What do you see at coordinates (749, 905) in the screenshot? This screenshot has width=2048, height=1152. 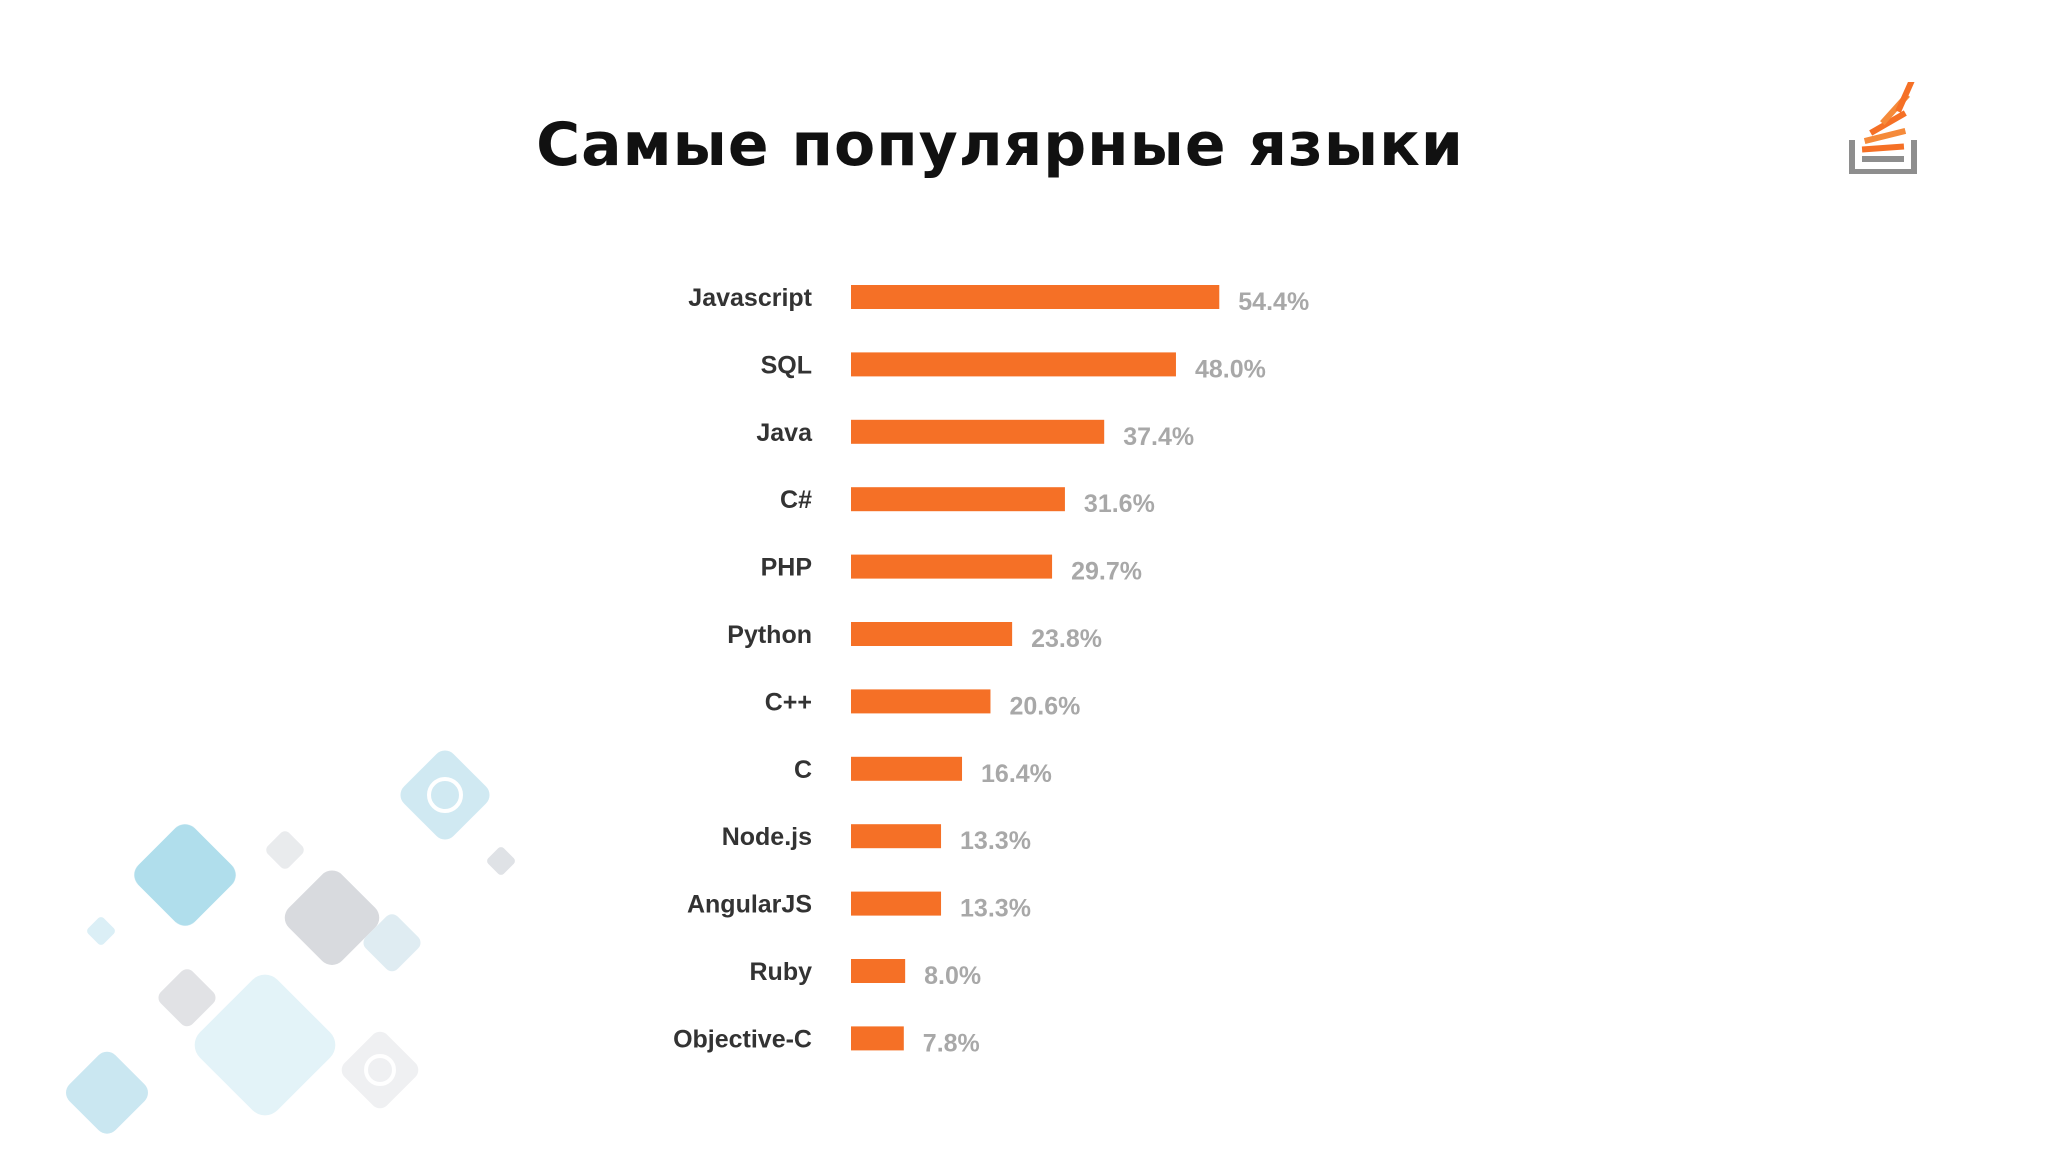 I see `category-label: AngularJS` at bounding box center [749, 905].